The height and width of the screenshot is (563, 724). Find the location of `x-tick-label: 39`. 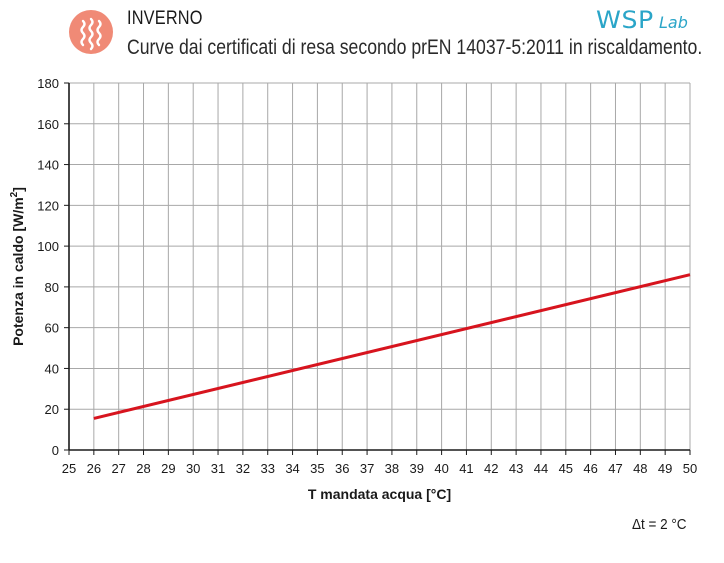

x-tick-label: 39 is located at coordinates (417, 468).